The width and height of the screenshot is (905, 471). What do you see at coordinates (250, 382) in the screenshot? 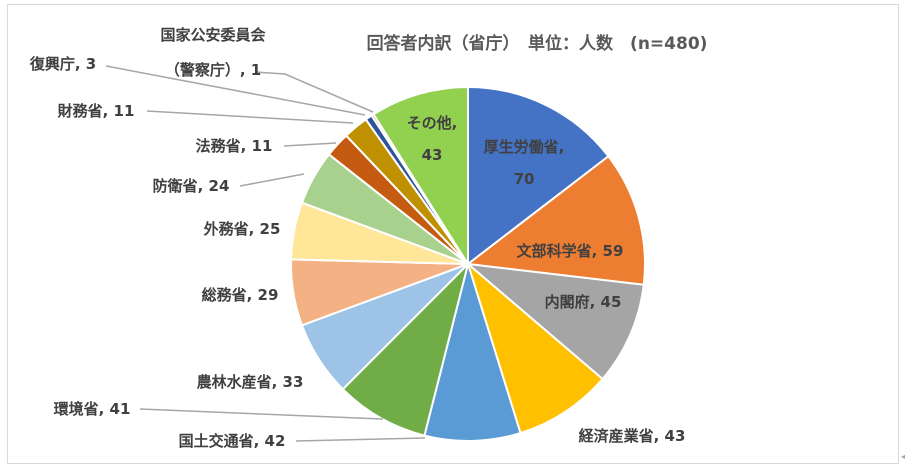
I see `data-label-6: 農林水産省, 33` at bounding box center [250, 382].